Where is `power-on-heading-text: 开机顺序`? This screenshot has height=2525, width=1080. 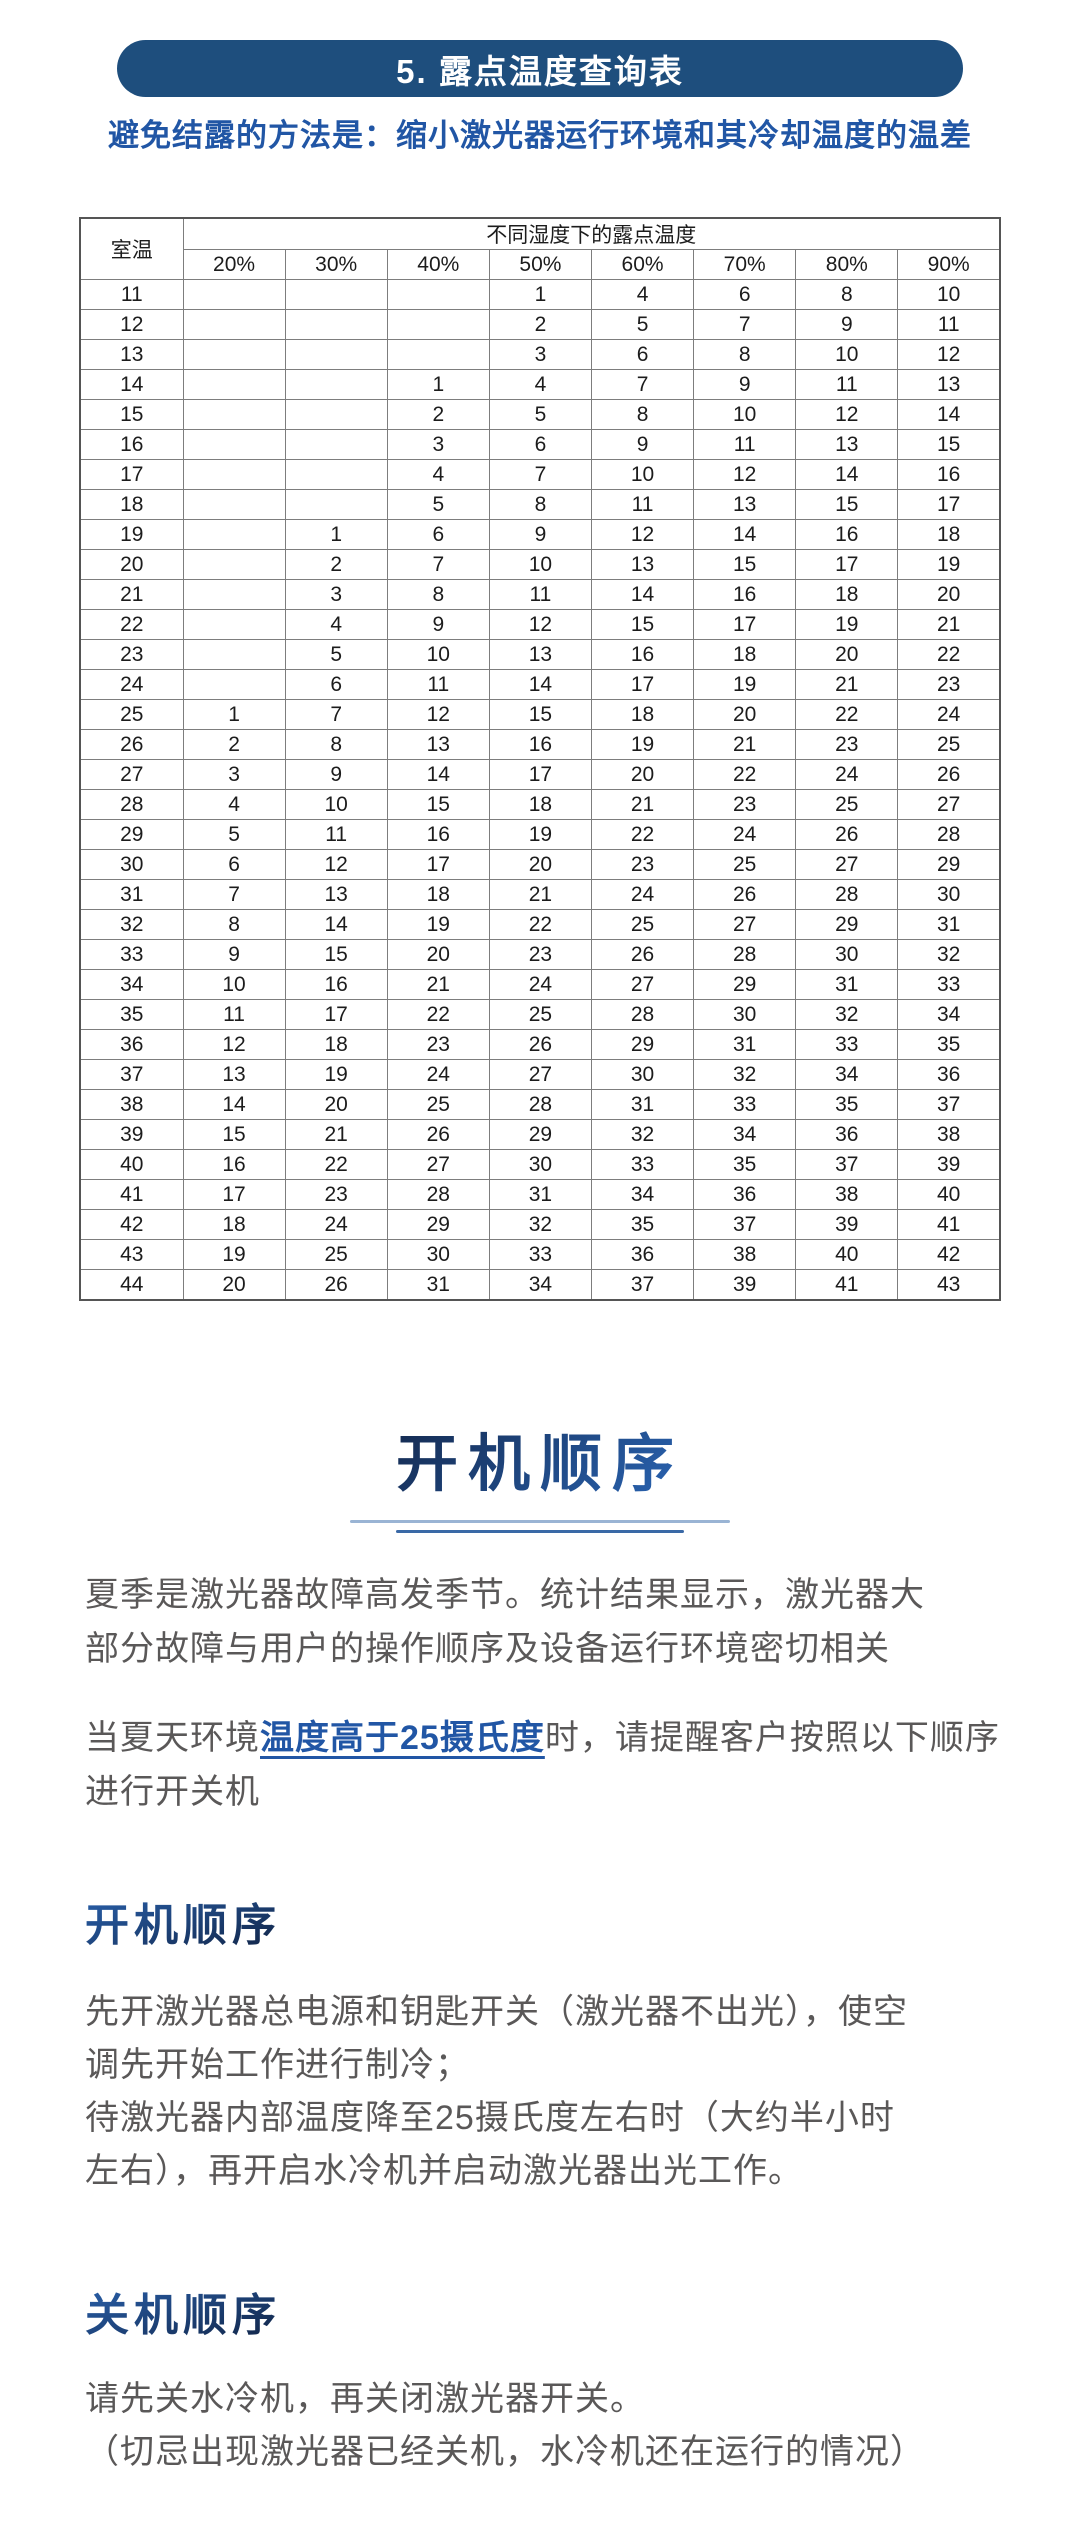 power-on-heading-text: 开机顺序 is located at coordinates (183, 1921).